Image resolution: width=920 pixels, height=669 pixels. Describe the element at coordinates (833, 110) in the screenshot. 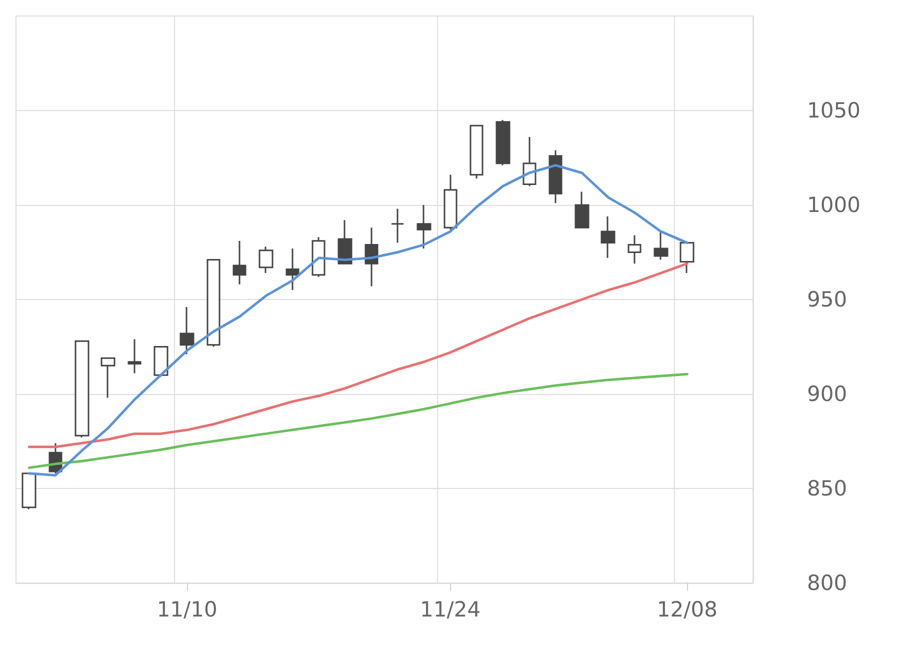

I see `y-tick-label: 1050` at that location.